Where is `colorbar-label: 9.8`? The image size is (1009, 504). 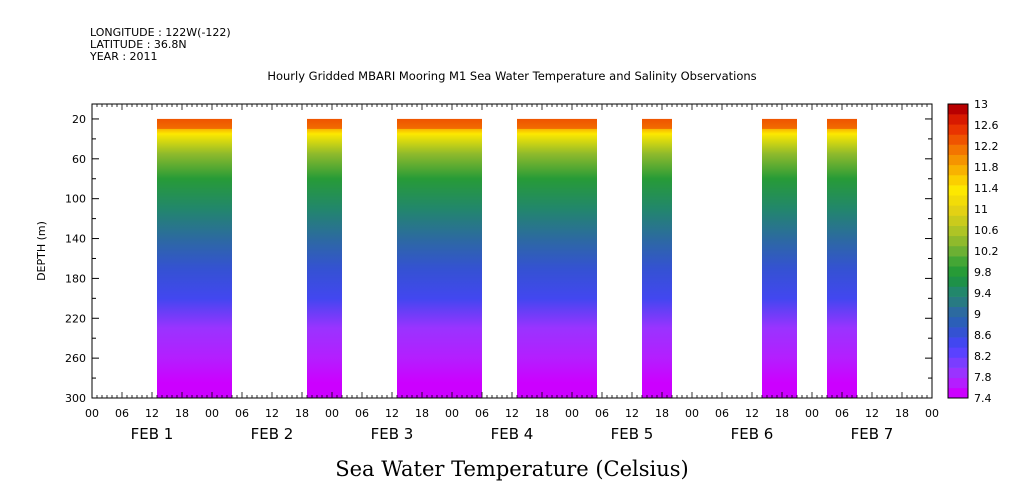 colorbar-label: 9.8 is located at coordinates (983, 272).